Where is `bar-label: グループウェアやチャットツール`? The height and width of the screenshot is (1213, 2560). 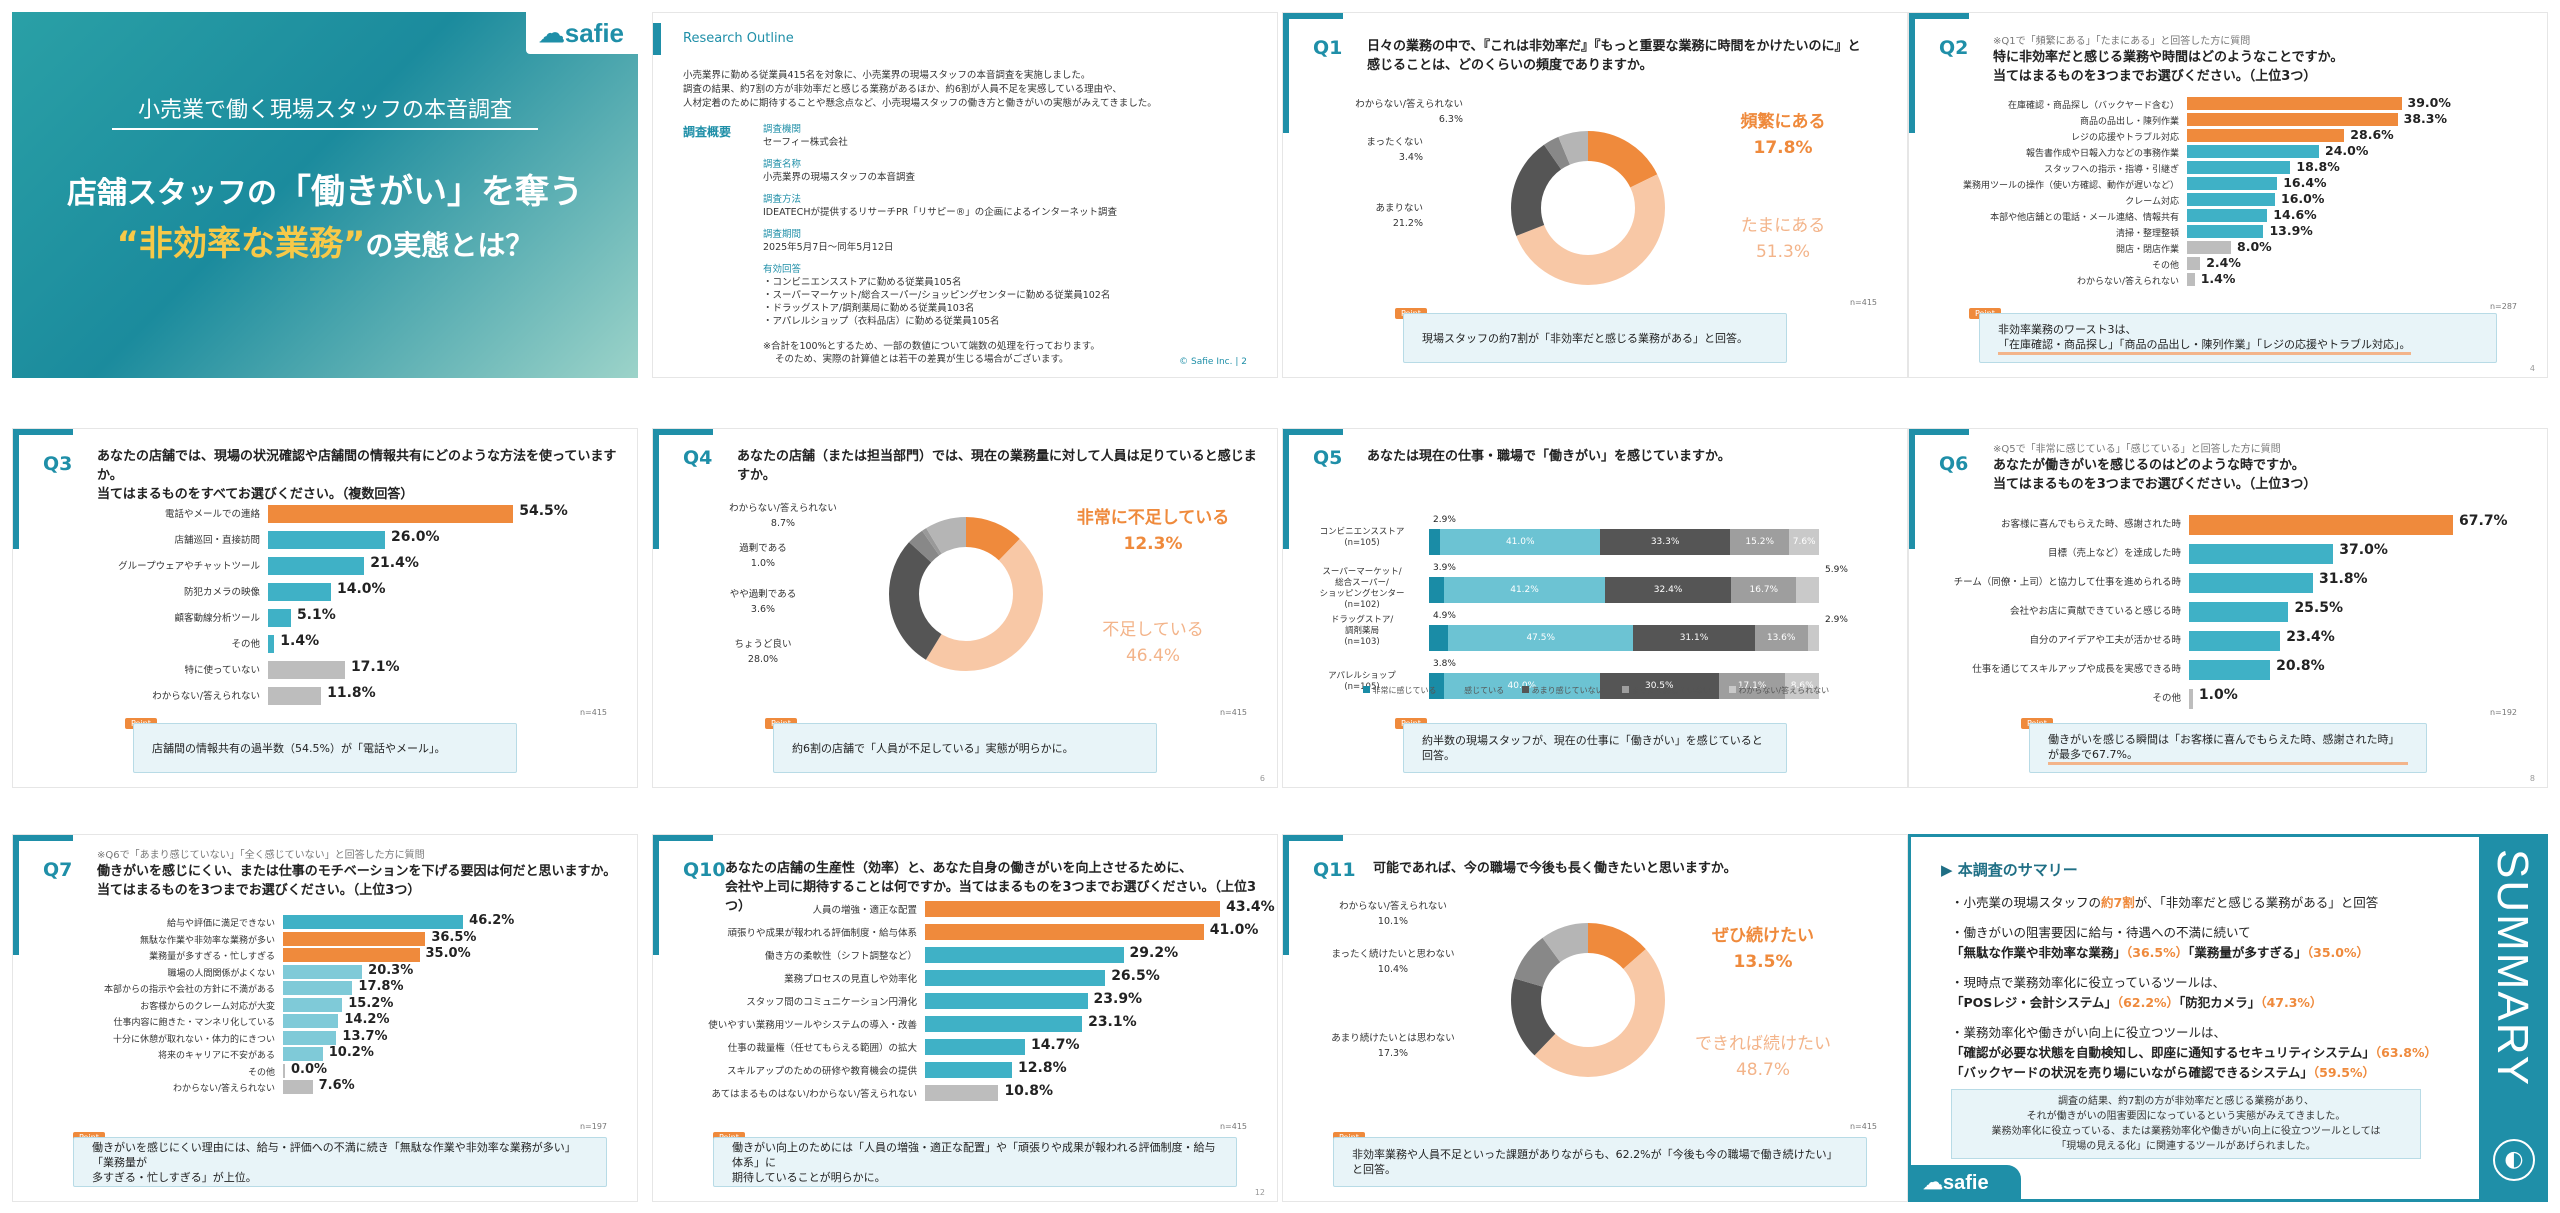
bar-label: グループウェアやチャットツール is located at coordinates (189, 566).